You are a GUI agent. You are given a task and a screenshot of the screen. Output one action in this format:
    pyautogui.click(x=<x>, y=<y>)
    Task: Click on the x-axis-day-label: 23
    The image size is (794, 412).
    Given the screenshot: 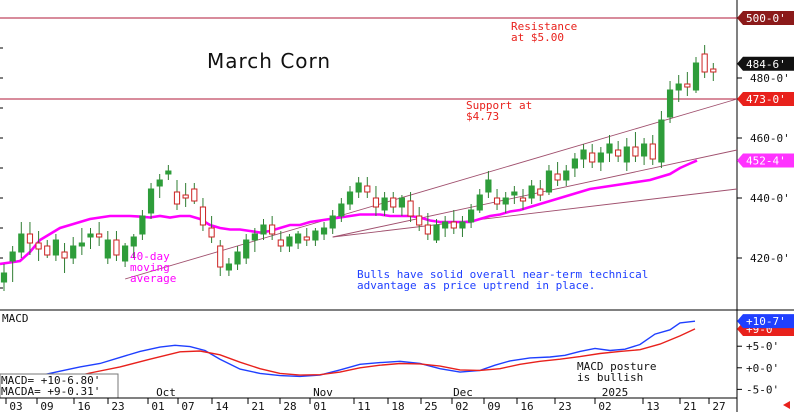 What is the action you would take?
    pyautogui.click(x=564, y=406)
    